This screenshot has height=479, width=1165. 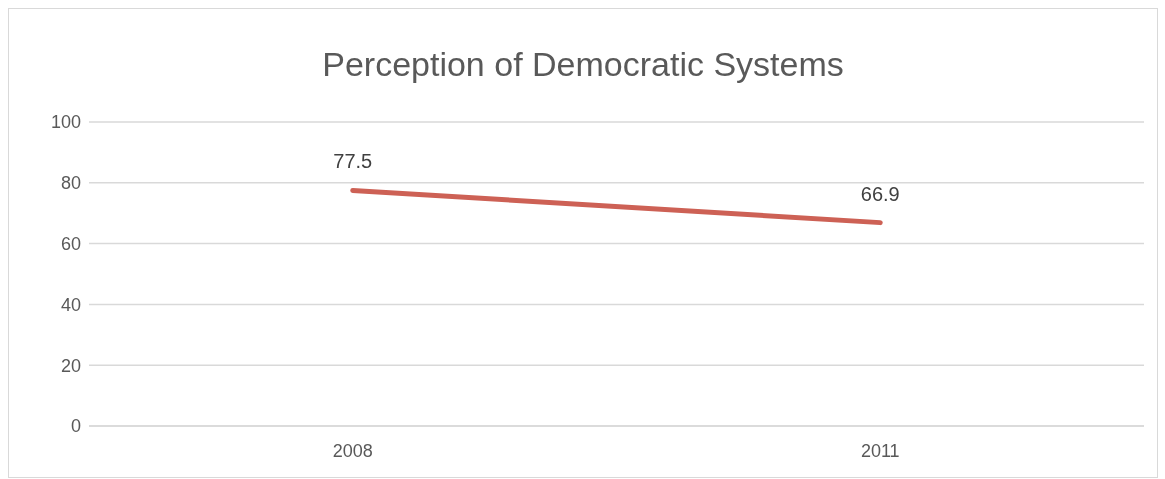 I want to click on y-tick-label: 40, so click(x=70, y=304).